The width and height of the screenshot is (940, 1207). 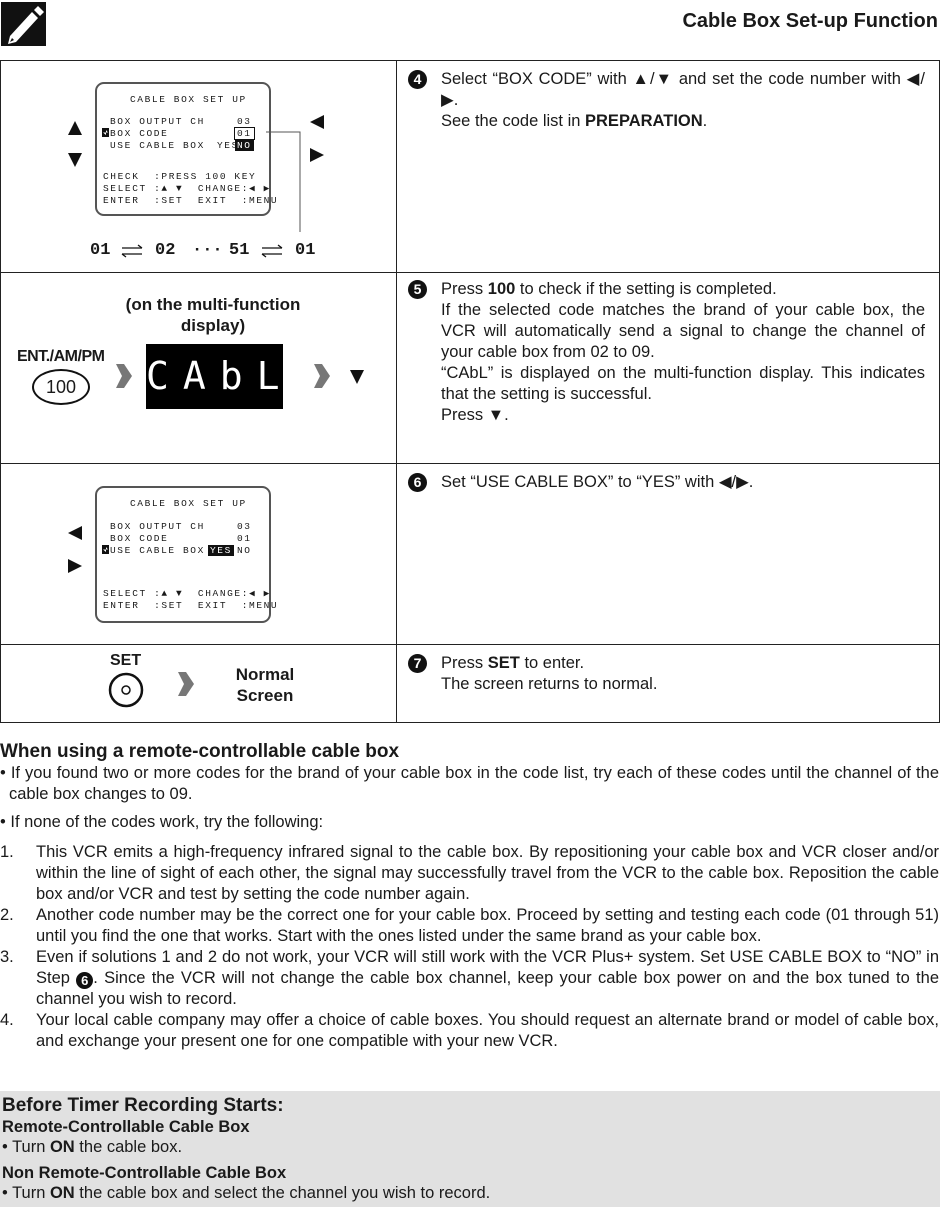 I want to click on item-number: 1., so click(x=7, y=852).